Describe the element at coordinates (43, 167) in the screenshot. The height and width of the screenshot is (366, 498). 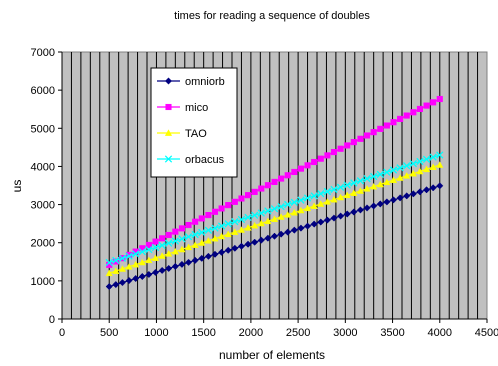
I see `y-tick-label: 4000` at that location.